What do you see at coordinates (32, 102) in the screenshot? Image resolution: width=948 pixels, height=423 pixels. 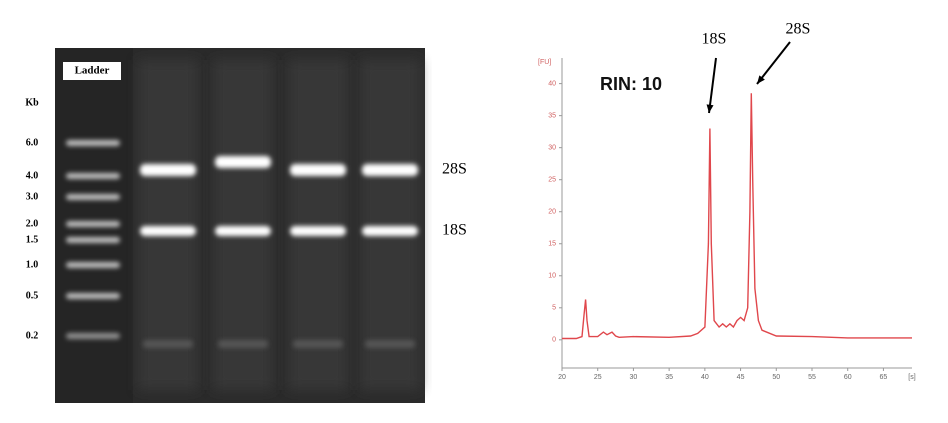 I see `unit-label: Kb` at bounding box center [32, 102].